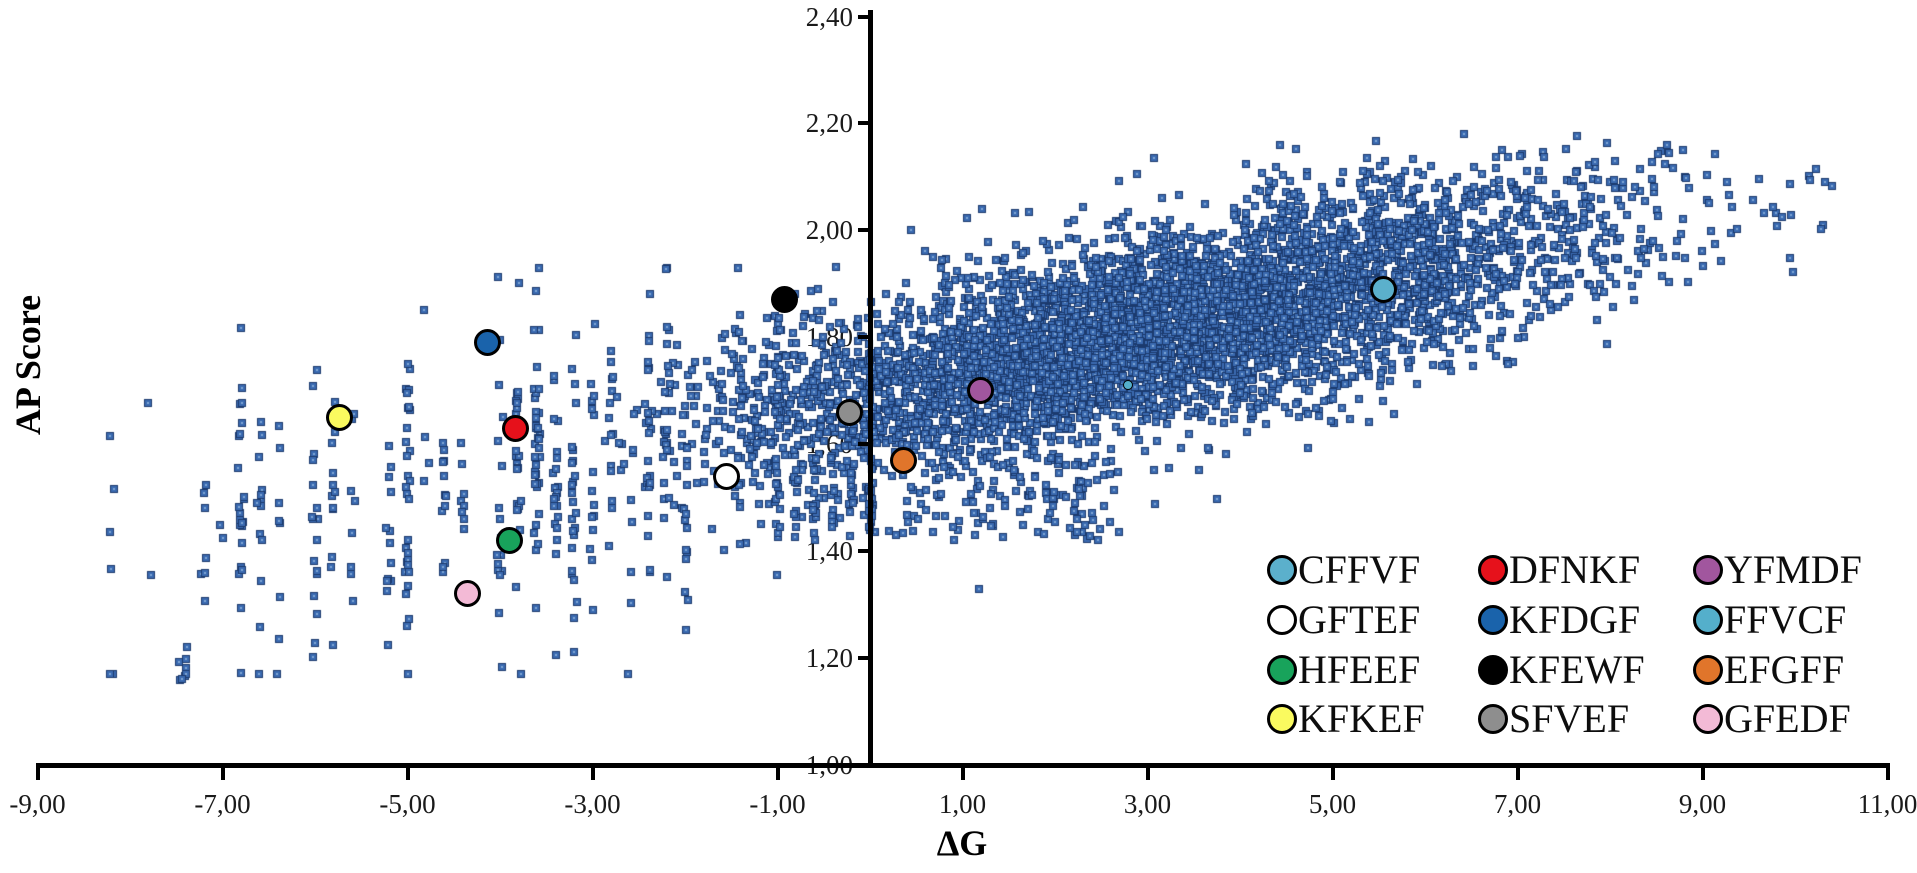  Describe the element at coordinates (488, 343) in the screenshot. I see `highlight-point-kfdgf` at that location.